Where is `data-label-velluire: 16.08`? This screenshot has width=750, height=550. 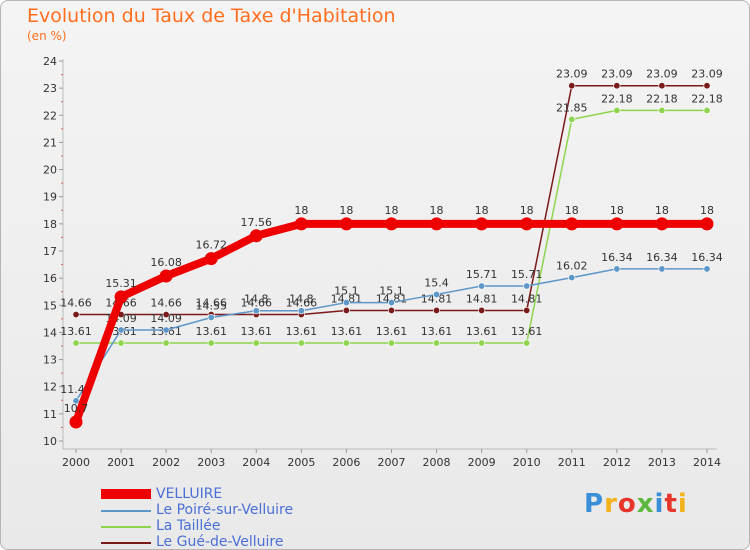
data-label-velluire: 16.08 is located at coordinates (166, 262).